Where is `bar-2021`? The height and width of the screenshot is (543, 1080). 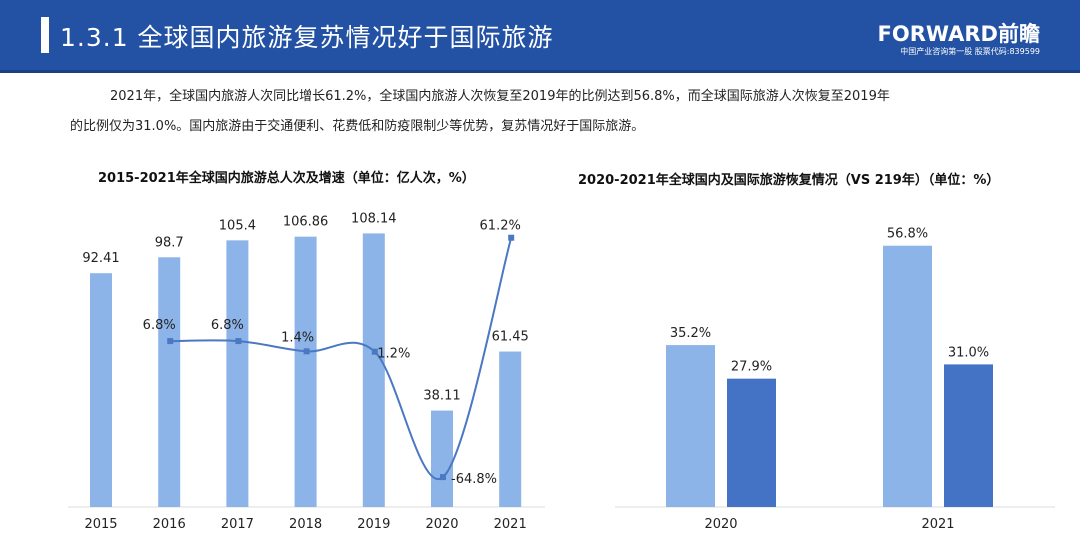
bar-2021 is located at coordinates (510, 429).